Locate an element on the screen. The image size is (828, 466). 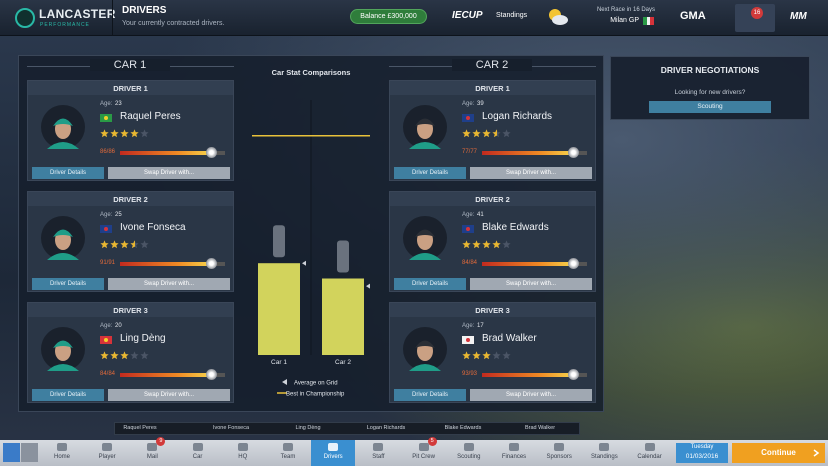
nav-item: Staff is located at coordinates (378, 457).